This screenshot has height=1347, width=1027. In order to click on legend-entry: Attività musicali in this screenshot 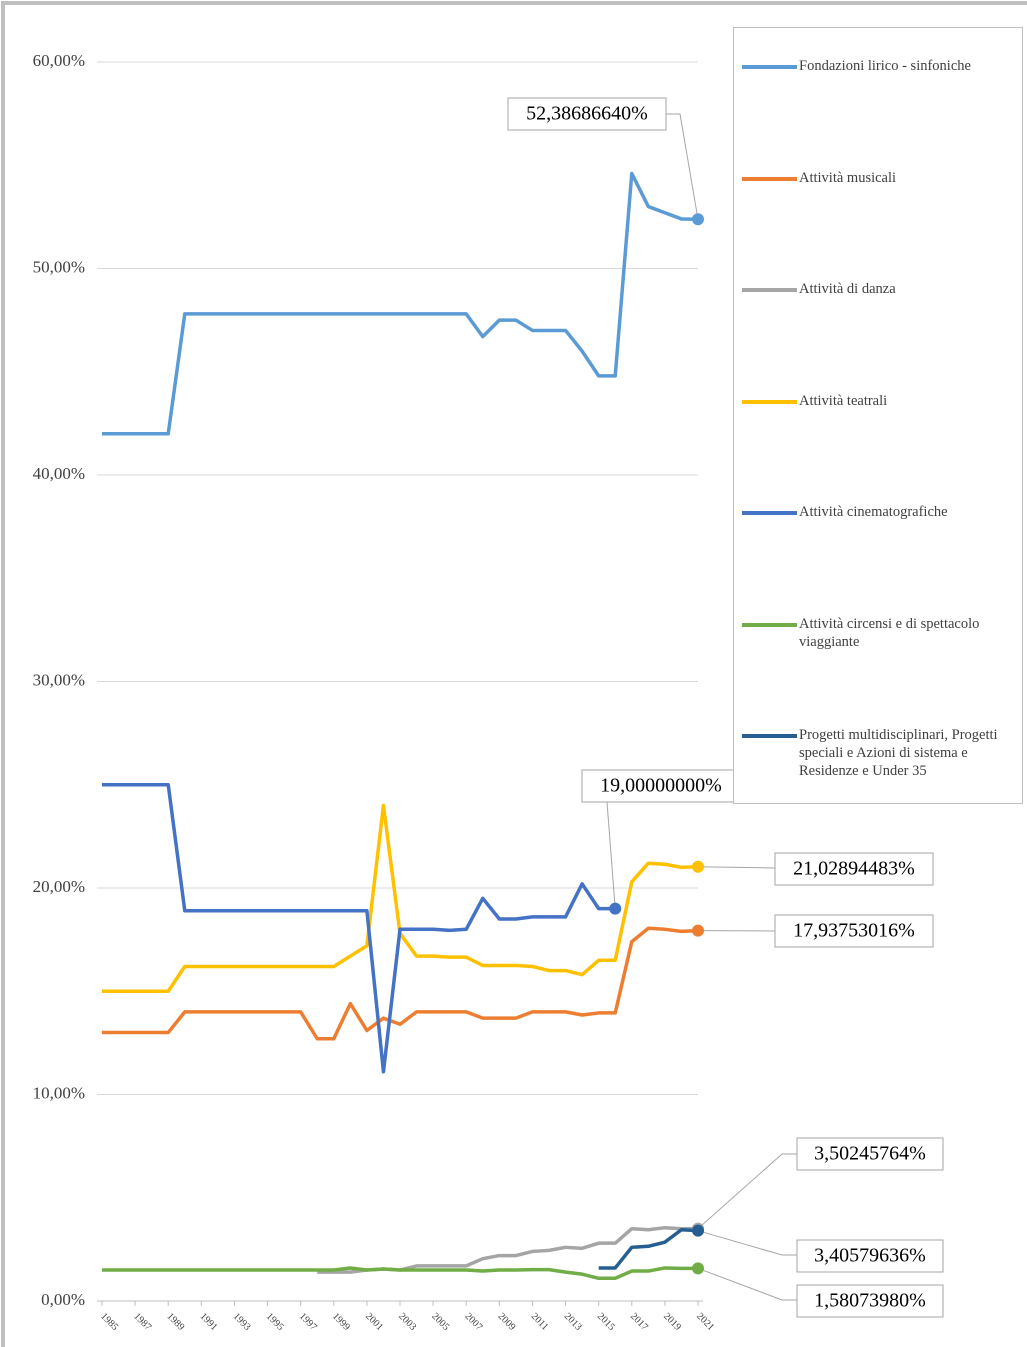, I will do `click(882, 178)`.